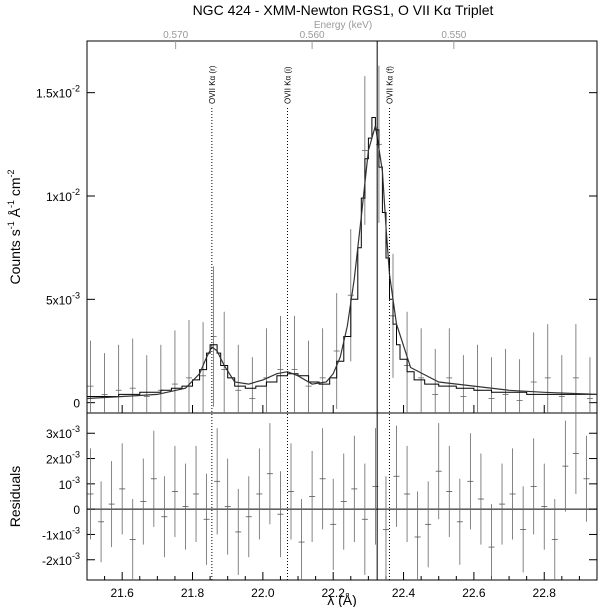 Image resolution: width=600 pixels, height=612 pixels. What do you see at coordinates (61, 559) in the screenshot?
I see `residual-y-tick-label: -2x10⁻³` at bounding box center [61, 559].